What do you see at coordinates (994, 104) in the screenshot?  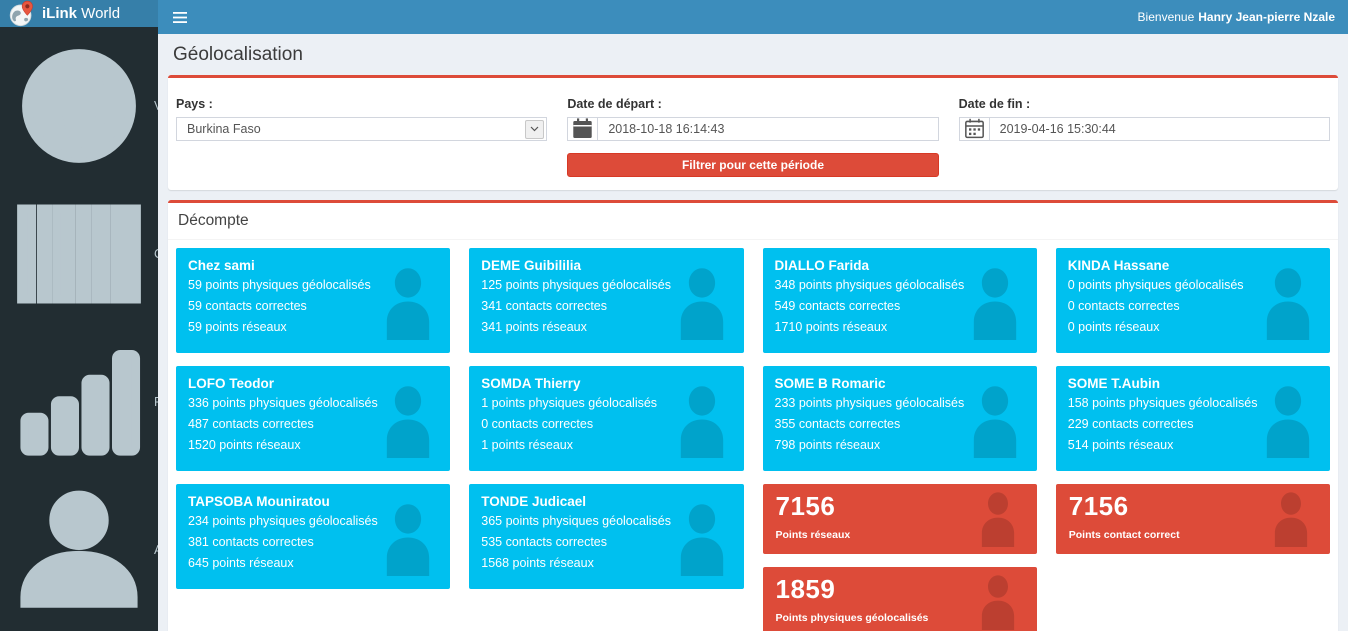 I see `date-end-label: Date de fin :` at bounding box center [994, 104].